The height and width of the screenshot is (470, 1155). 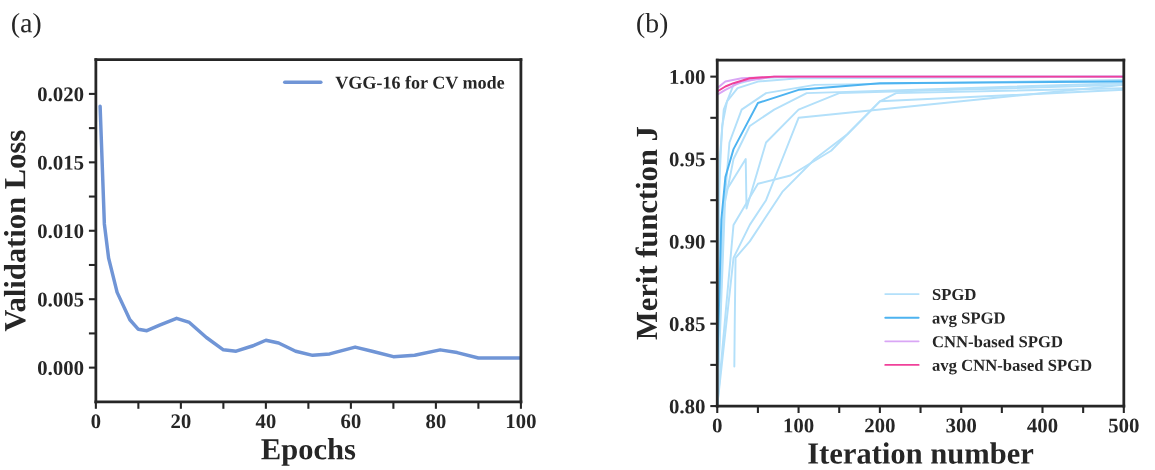 I want to click on y-axis-title: Validation Loss, so click(x=14, y=231).